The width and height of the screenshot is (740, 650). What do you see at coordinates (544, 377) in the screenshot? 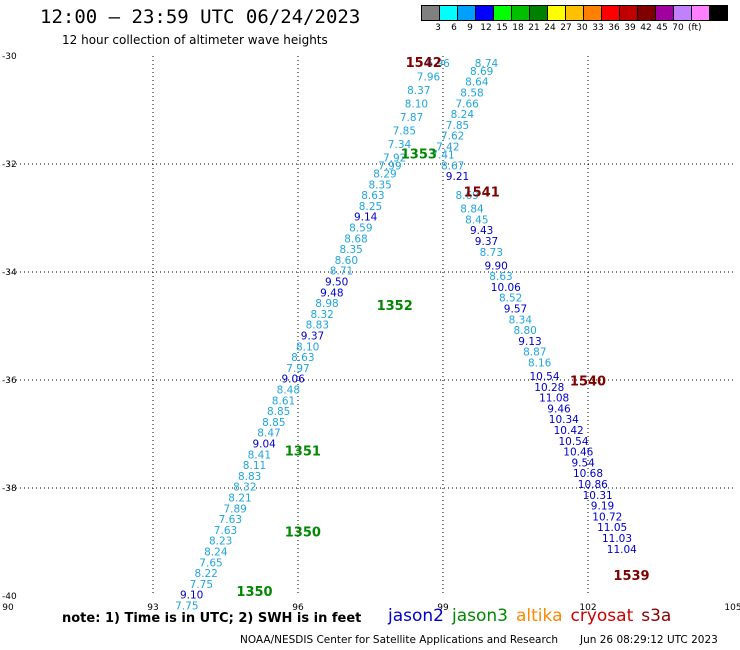
I see `data-point-label: 10.54` at bounding box center [544, 377].